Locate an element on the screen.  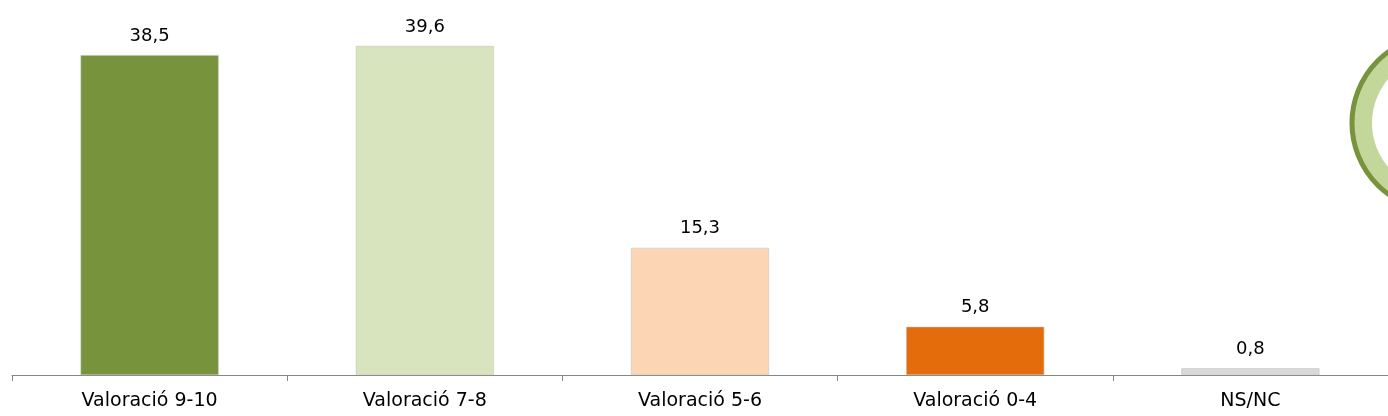
x-tick-label: Valoració 0-4 is located at coordinates (975, 398).